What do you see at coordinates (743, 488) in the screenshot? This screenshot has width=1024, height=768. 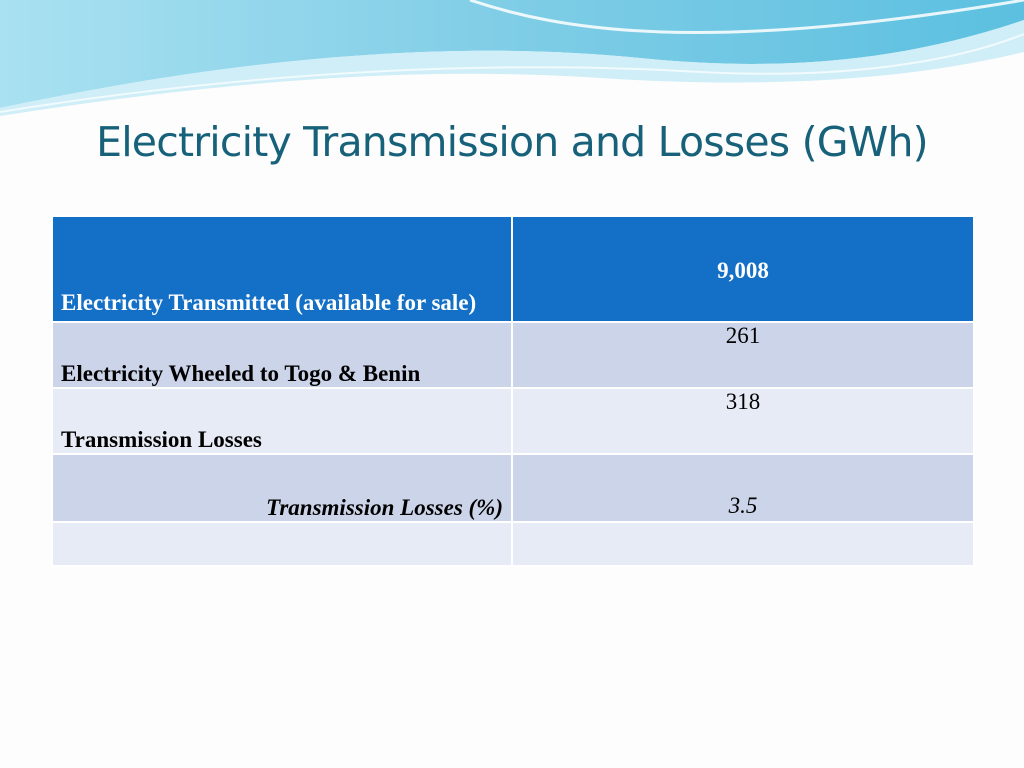 I see `row-value-cell: 3.5` at bounding box center [743, 488].